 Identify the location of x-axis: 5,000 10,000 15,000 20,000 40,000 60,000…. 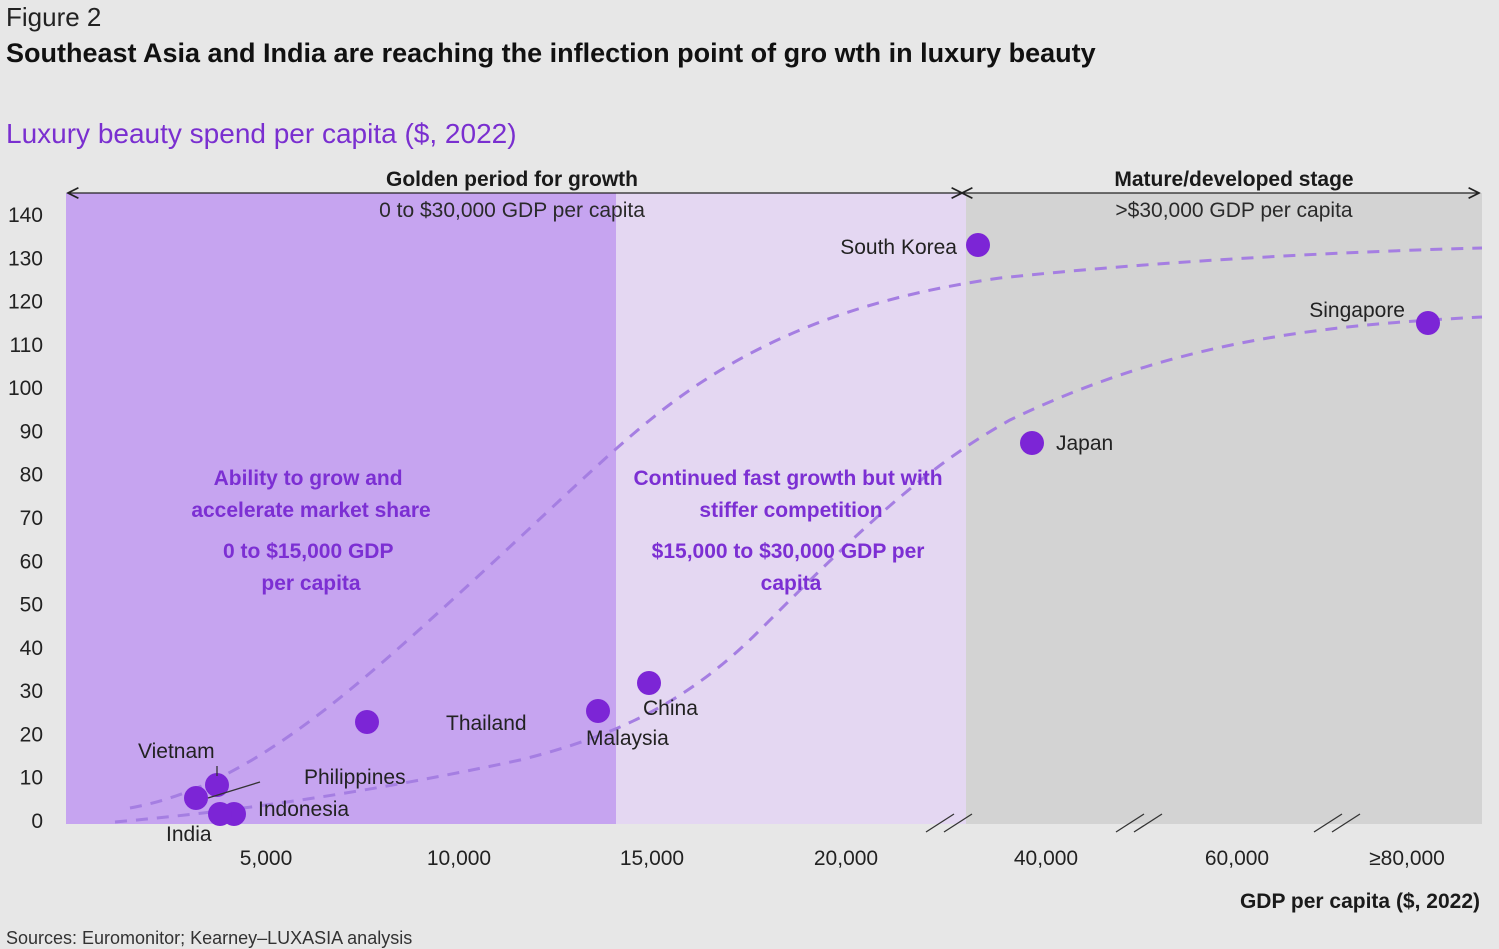
(842, 858).